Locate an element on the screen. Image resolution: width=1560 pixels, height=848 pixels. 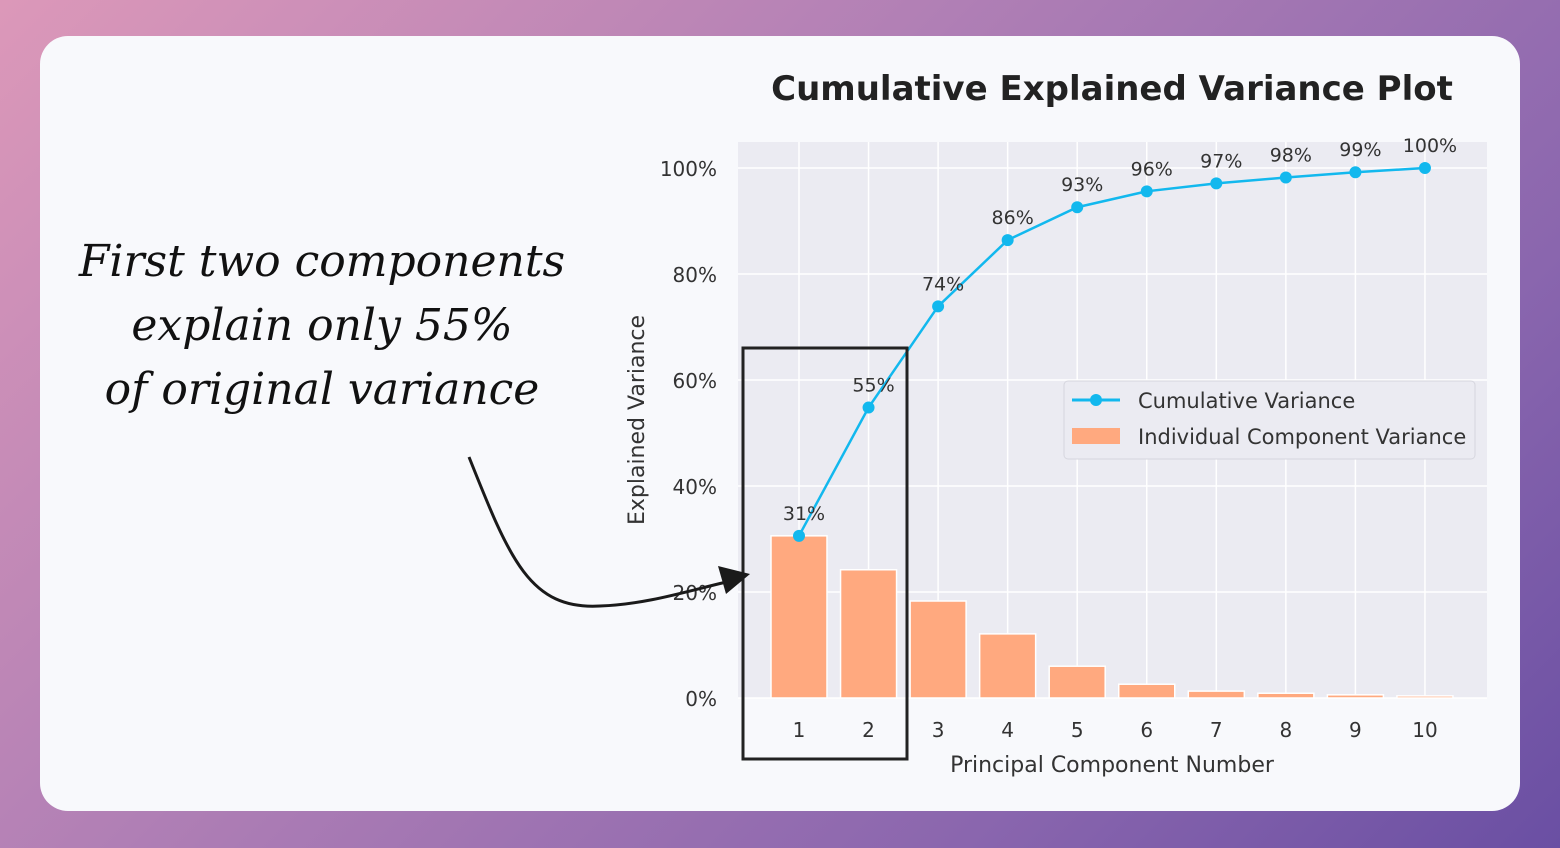
y-tick-label: 0% is located at coordinates (701, 699).